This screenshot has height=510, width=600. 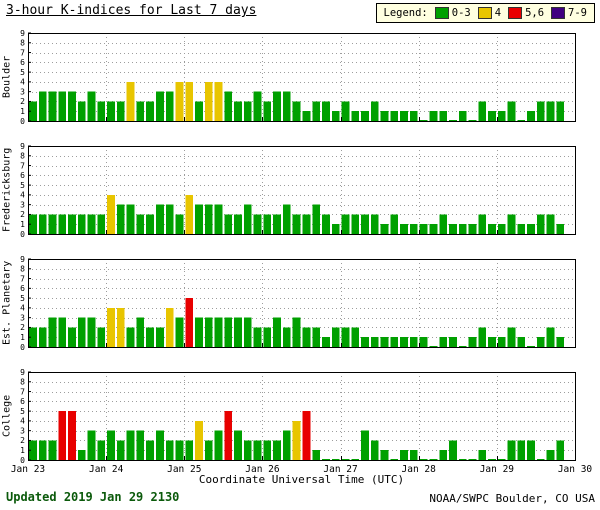 What do you see at coordinates (22, 91) in the screenshot?
I see `y-tick-label: 3` at bounding box center [22, 91].